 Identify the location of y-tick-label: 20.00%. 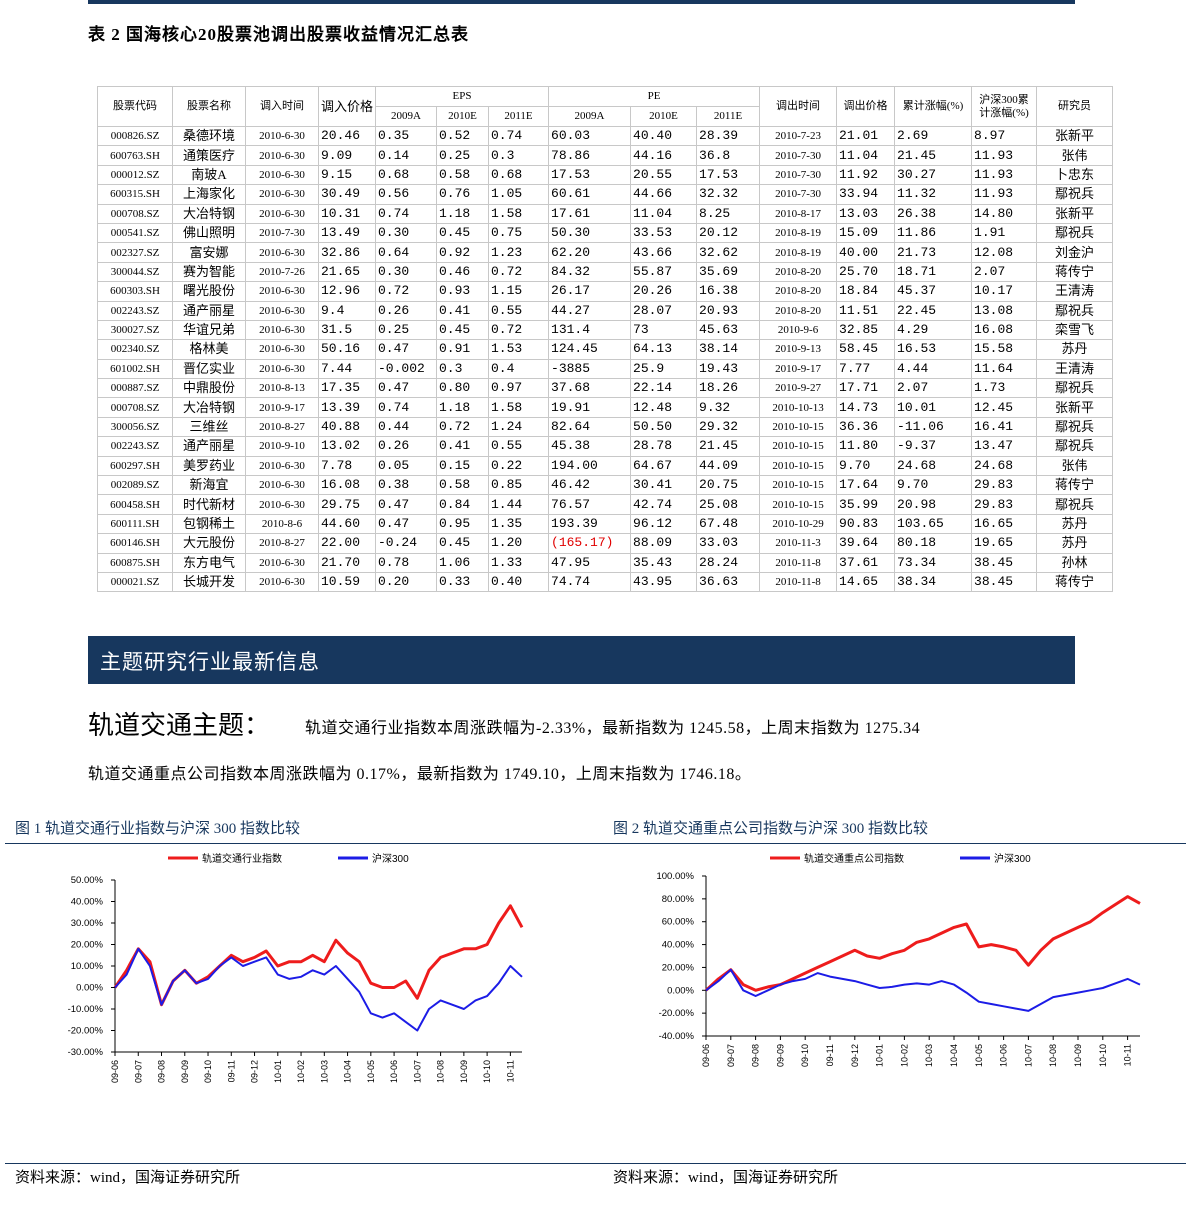
(87, 945).